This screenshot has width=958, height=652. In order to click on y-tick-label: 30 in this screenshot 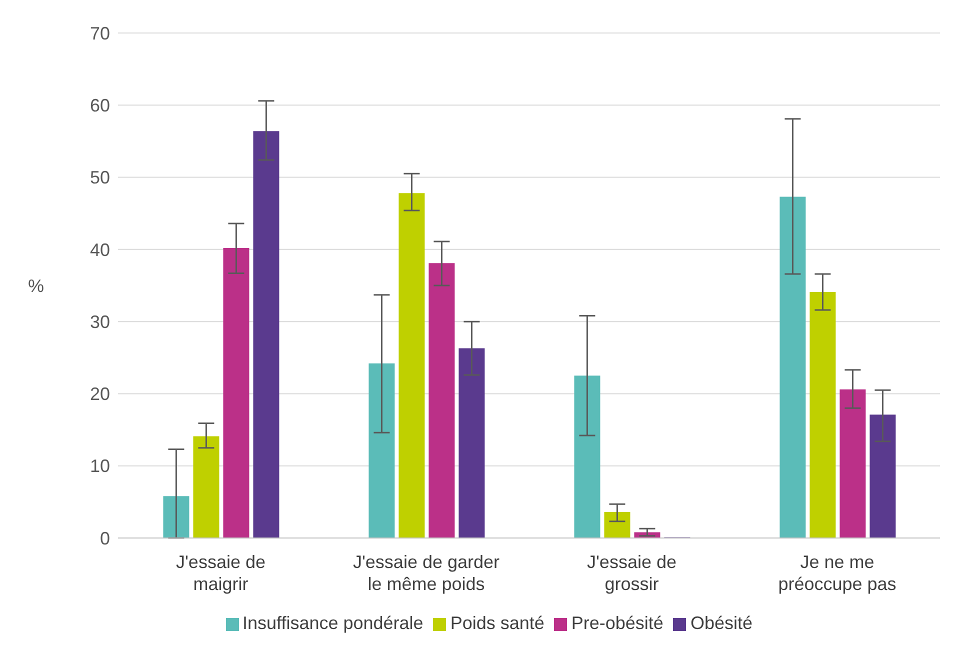, I will do `click(100, 322)`.